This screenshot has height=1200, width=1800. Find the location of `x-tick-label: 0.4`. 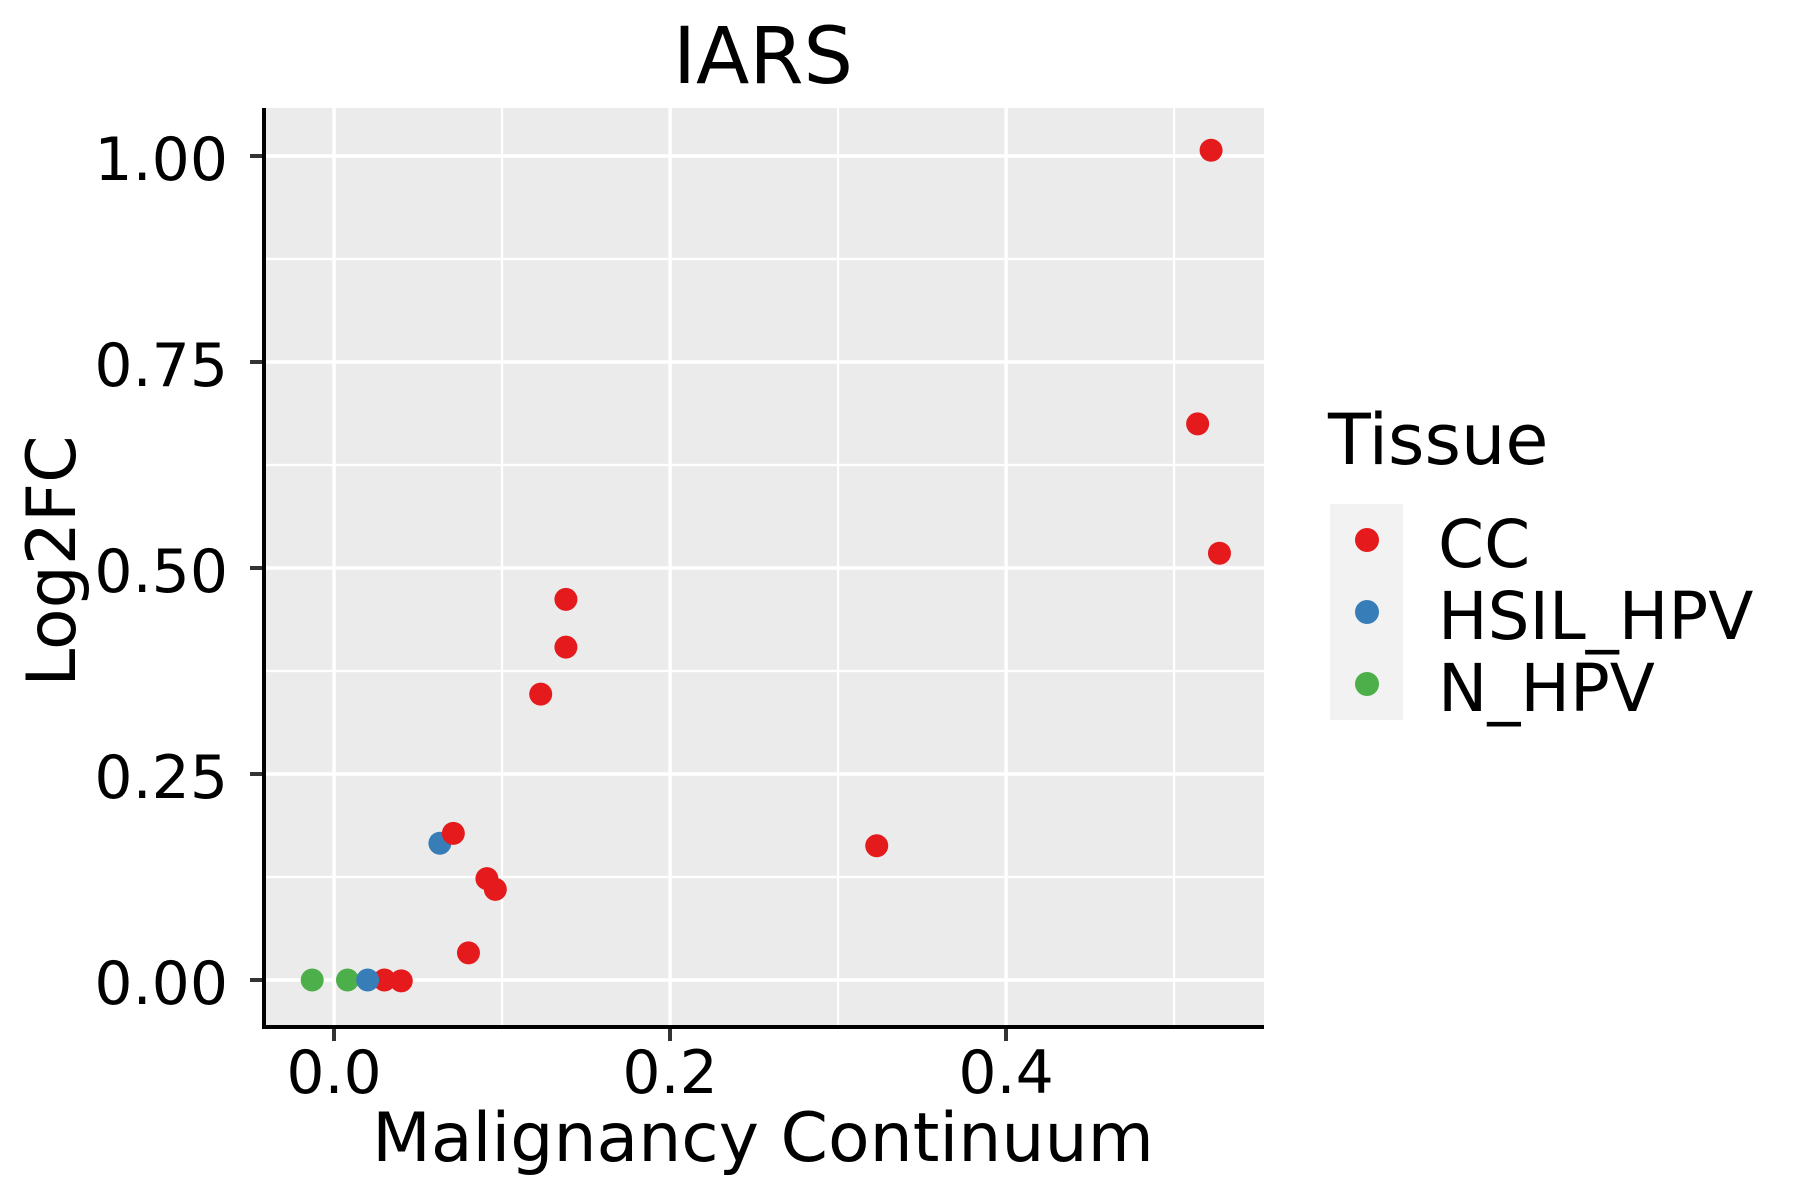

x-tick-label: 0.4 is located at coordinates (1006, 1073).